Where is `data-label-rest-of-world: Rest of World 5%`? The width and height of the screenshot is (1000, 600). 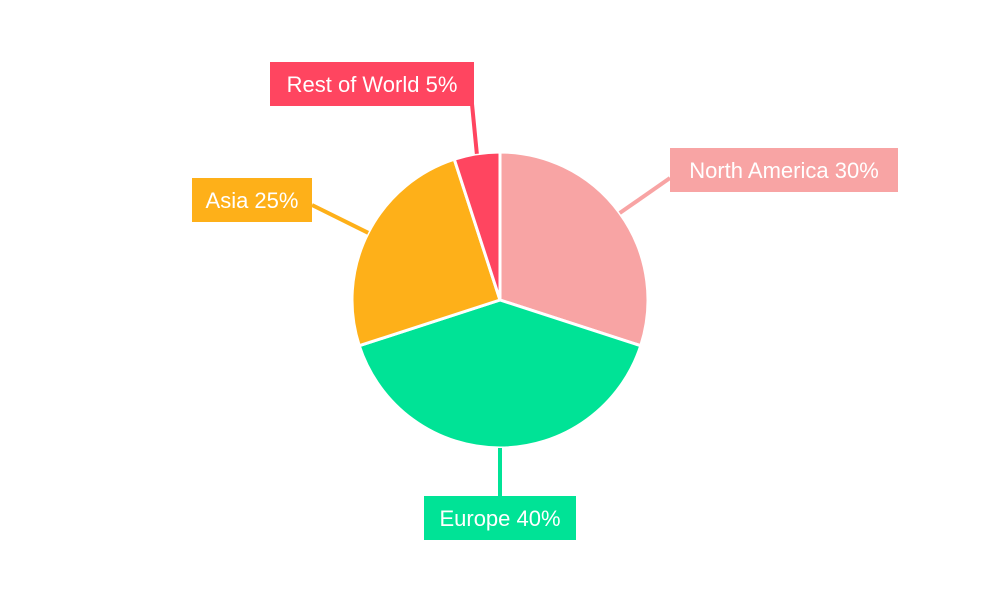
data-label-rest-of-world: Rest of World 5% is located at coordinates (372, 84).